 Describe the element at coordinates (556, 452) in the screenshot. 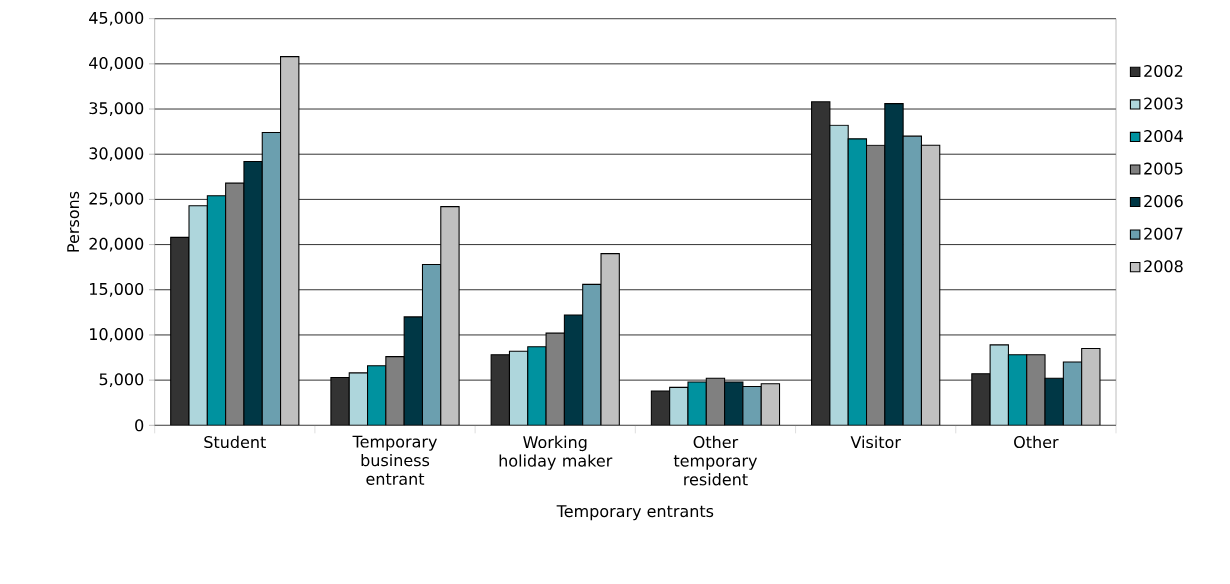

I see `x-tick-label: Working holiday maker` at that location.